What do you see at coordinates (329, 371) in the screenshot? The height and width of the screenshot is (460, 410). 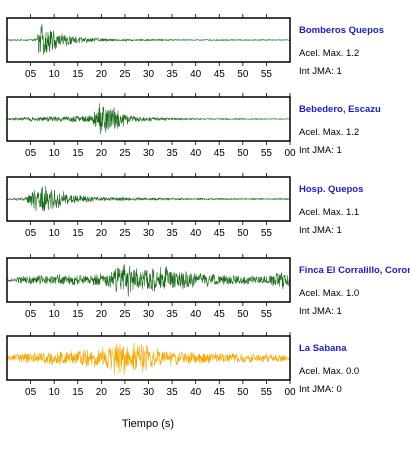 I see `max-acceleration-text: Acel. Max. 0.0` at bounding box center [329, 371].